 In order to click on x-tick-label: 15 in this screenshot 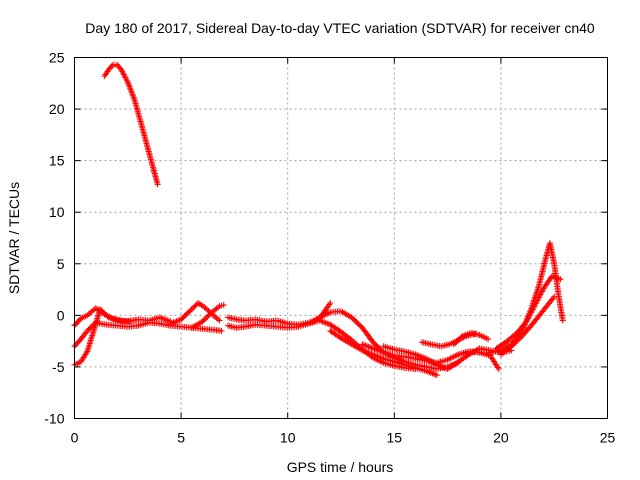, I will do `click(395, 438)`.